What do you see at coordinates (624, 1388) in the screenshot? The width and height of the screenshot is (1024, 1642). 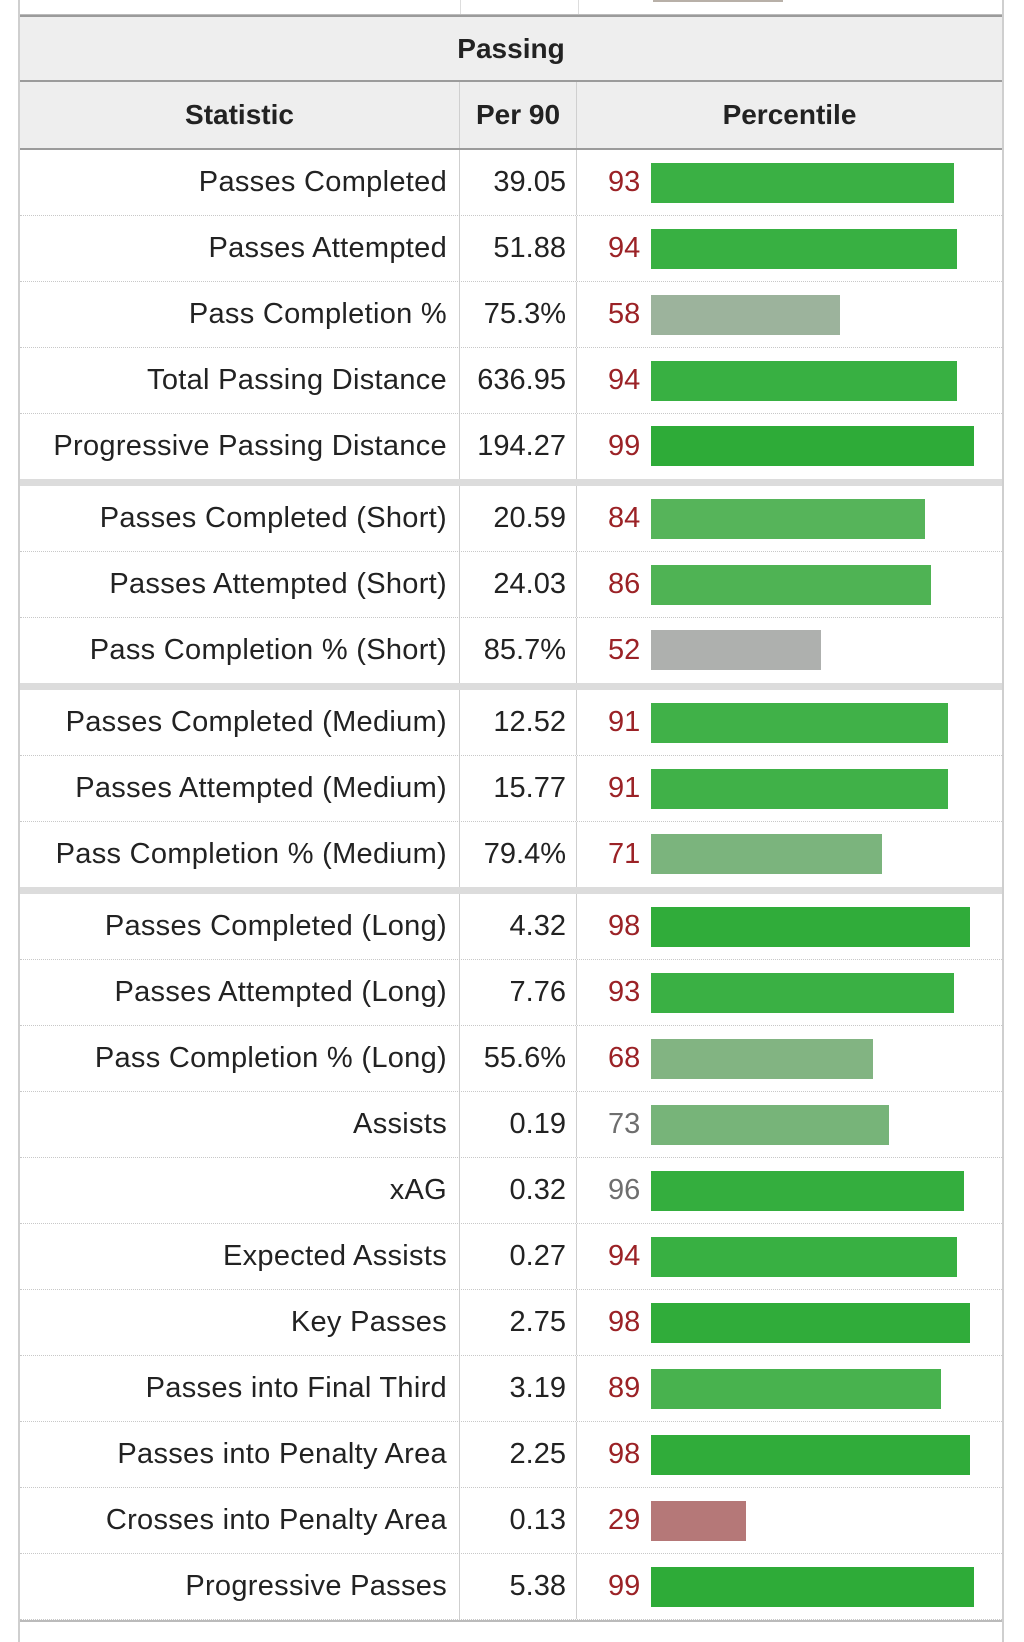 I see `percentile-value: 89` at bounding box center [624, 1388].